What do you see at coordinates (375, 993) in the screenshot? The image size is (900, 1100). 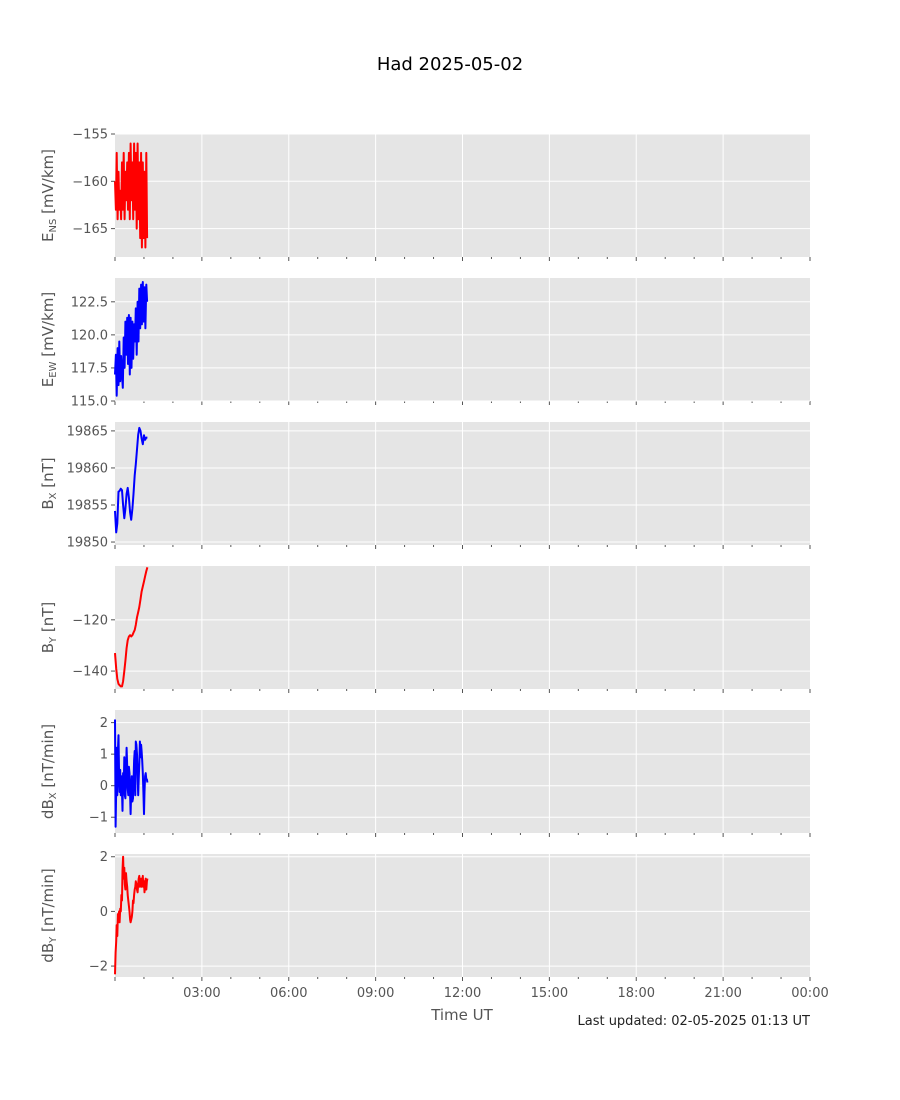 I see `x-tick-label: 09:00` at bounding box center [375, 993].